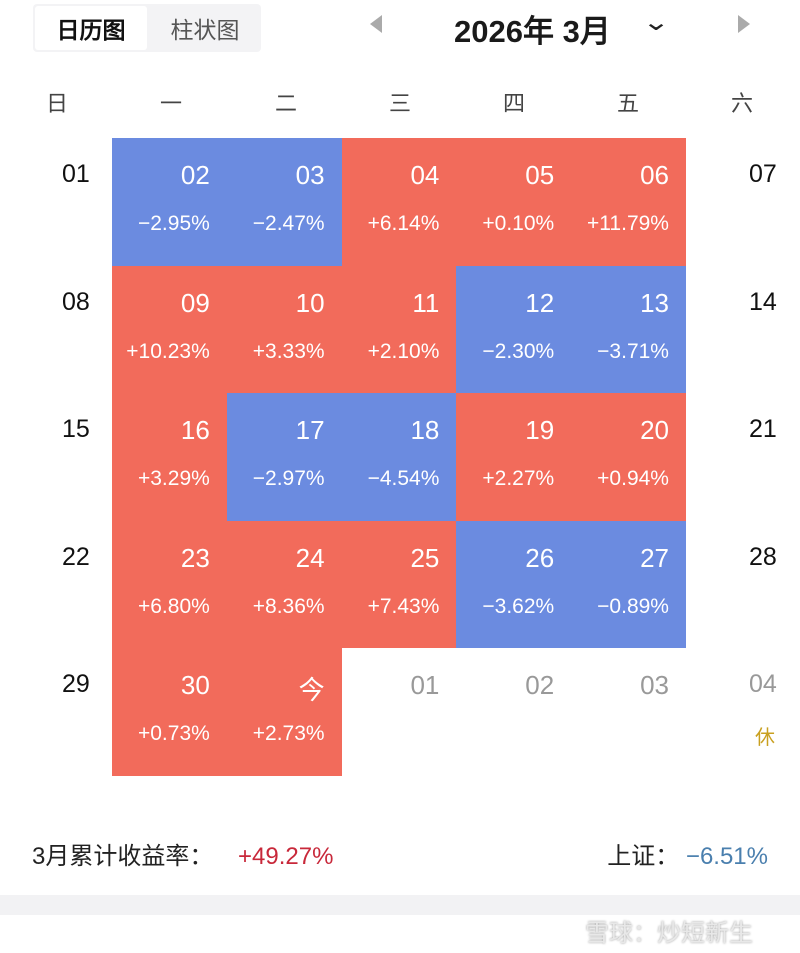 The width and height of the screenshot is (800, 953). What do you see at coordinates (195, 685) in the screenshot?
I see `day-number: 30` at bounding box center [195, 685].